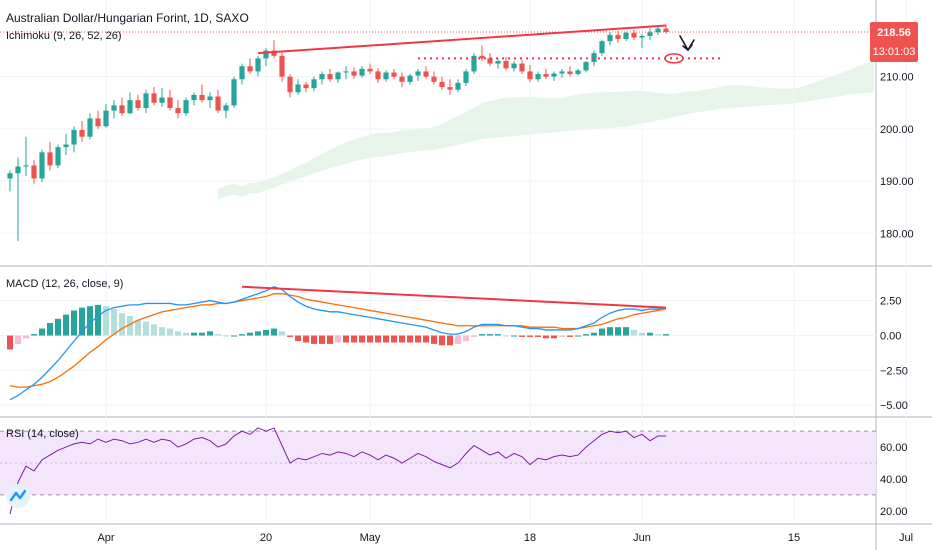  Describe the element at coordinates (18, 496) in the screenshot. I see `tradingview-logo-icon` at that location.